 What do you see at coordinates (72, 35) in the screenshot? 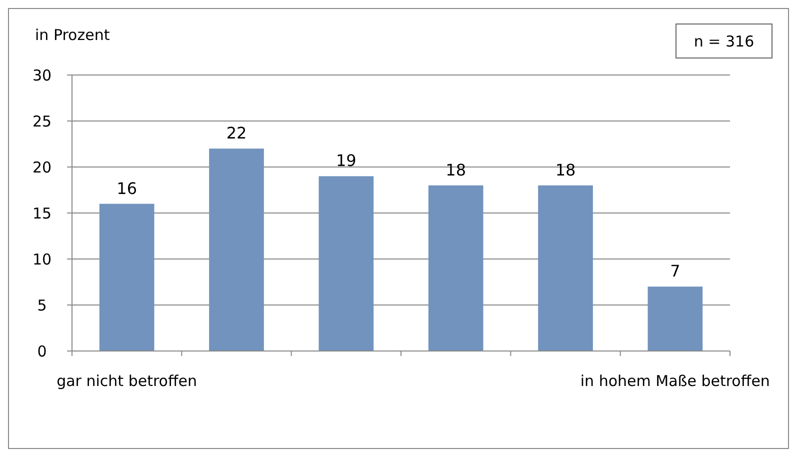
I see `y-axis-title: in Prozent` at bounding box center [72, 35].